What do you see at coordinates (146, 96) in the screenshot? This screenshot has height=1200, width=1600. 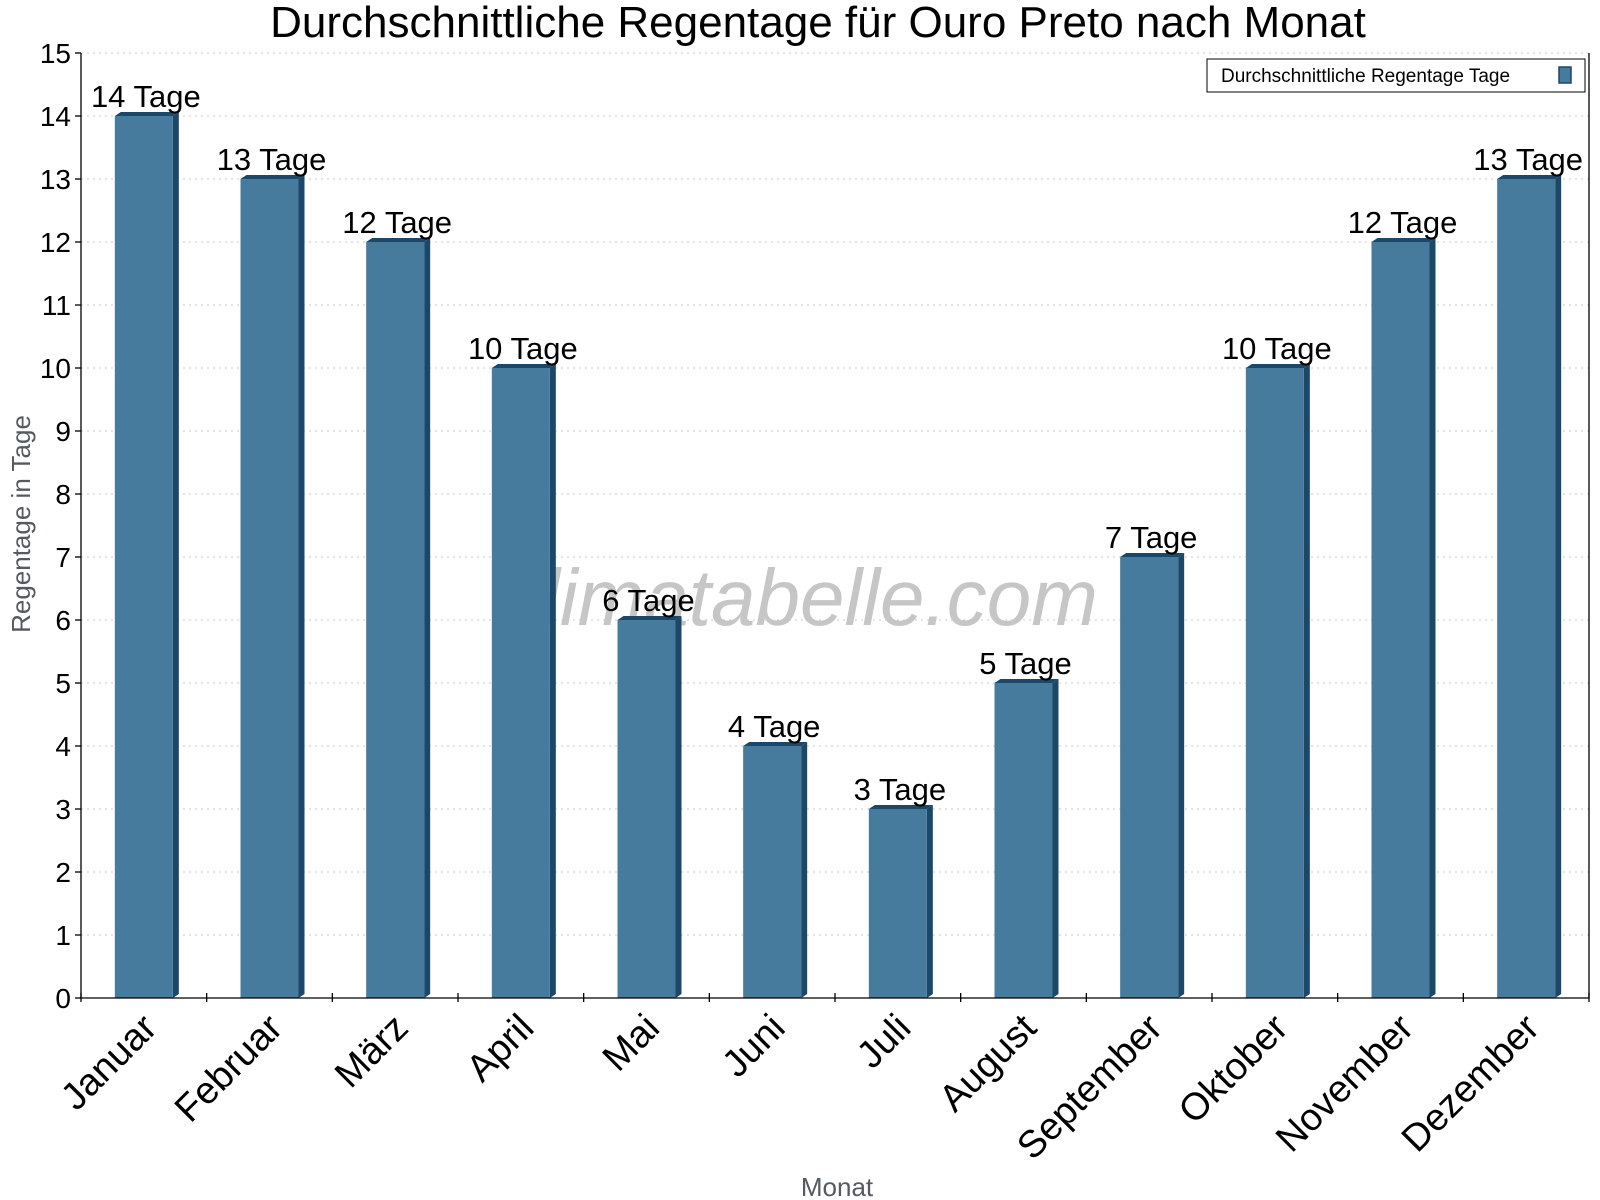 I see `data-label: 14 Tage` at bounding box center [146, 96].